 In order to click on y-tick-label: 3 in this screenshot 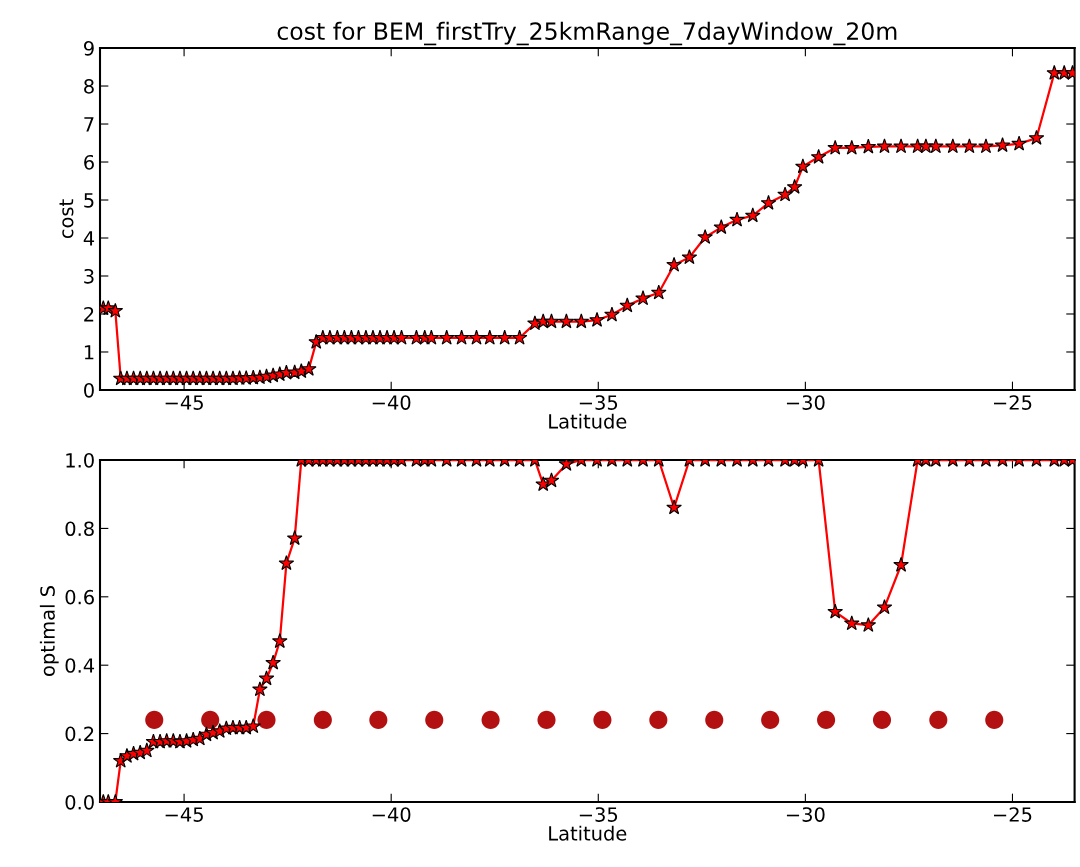, I will do `click(89, 276)`.